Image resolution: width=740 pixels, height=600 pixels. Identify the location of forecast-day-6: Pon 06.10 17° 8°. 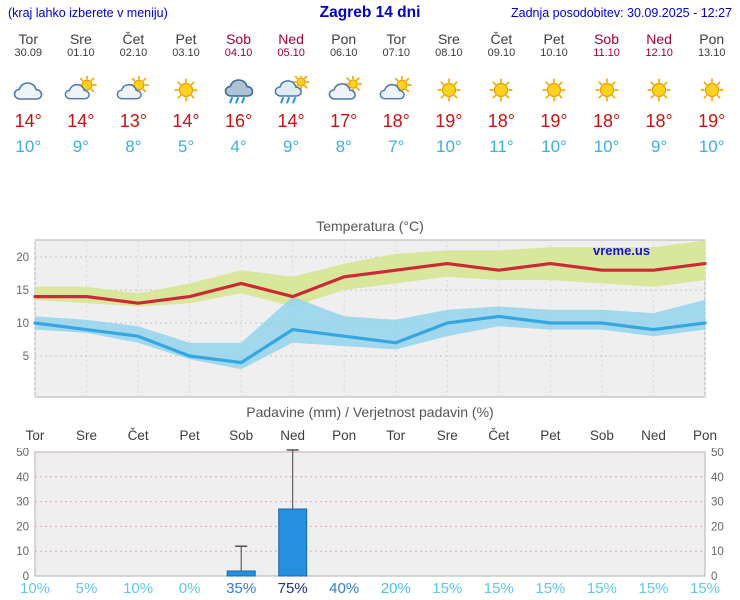
(343, 99).